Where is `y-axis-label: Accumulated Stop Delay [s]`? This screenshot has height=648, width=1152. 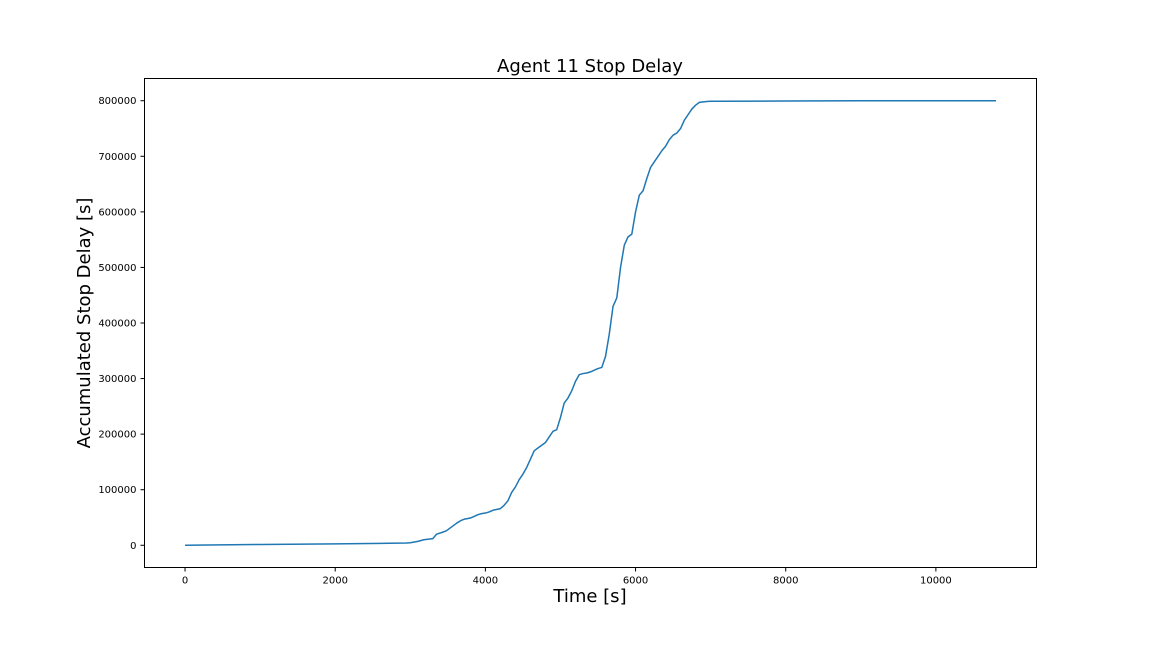
y-axis-label: Accumulated Stop Delay [s] is located at coordinates (84, 323).